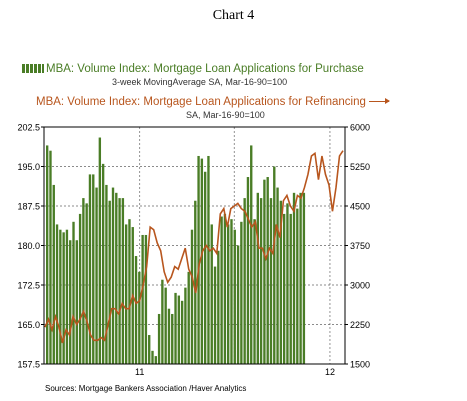 Image resolution: width=467 pixels, height=401 pixels. I want to click on figure-title: Chart 4, so click(233, 15).